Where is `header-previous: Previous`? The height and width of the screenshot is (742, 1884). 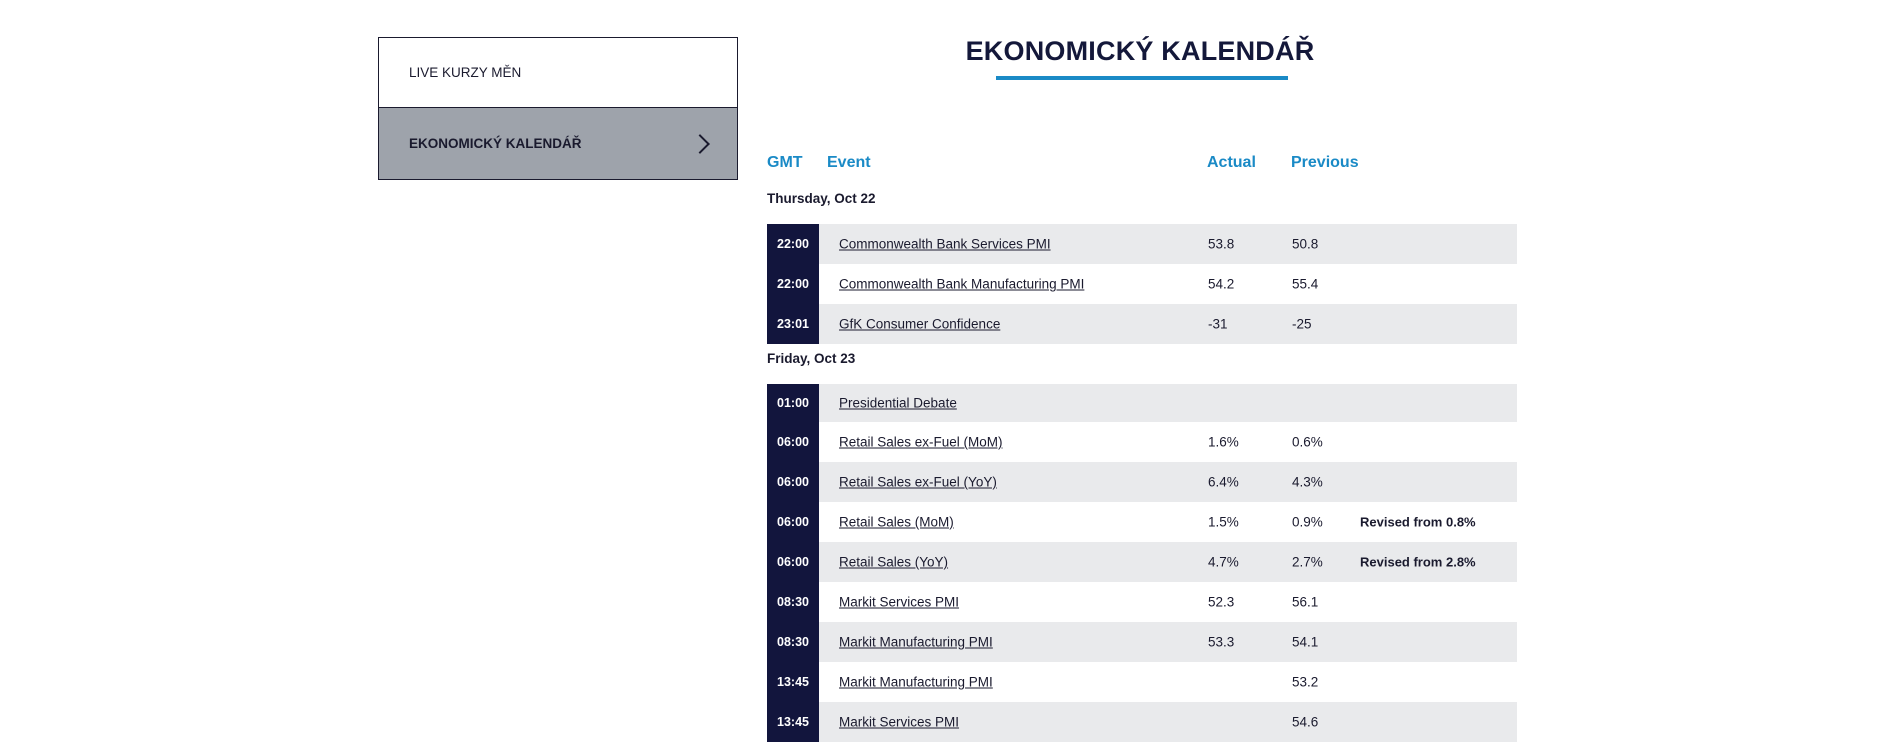 header-previous: Previous is located at coordinates (1325, 162).